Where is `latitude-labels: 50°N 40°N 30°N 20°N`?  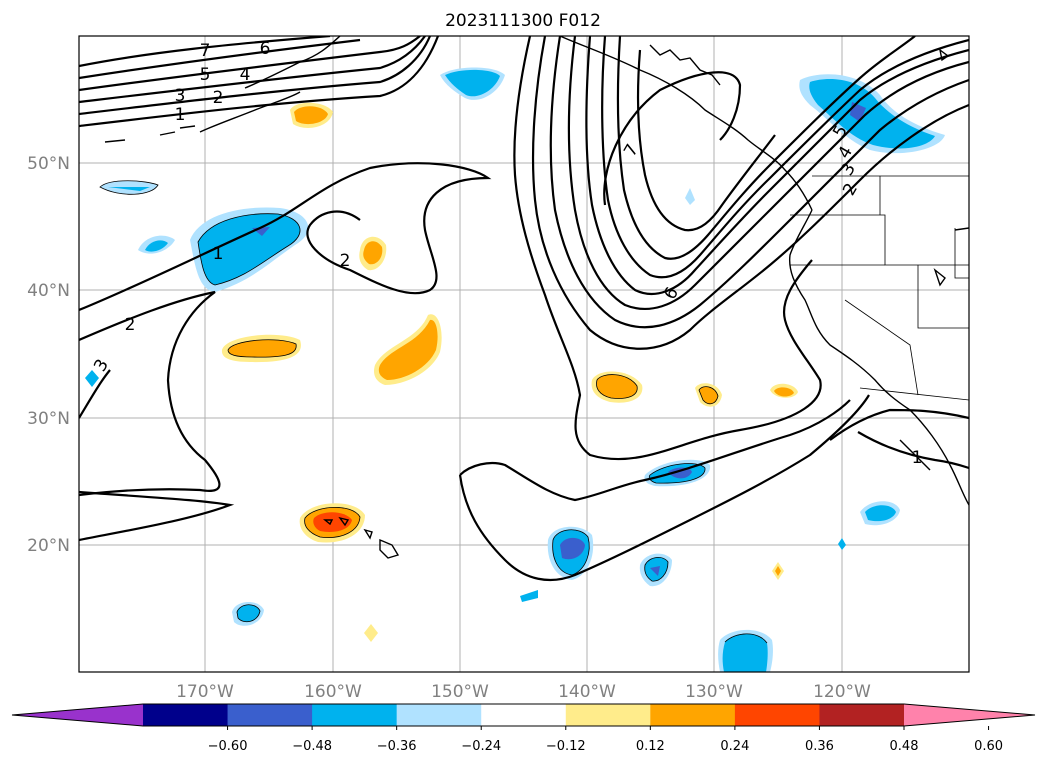
latitude-labels: 50°N 40°N 30°N 20°N is located at coordinates (48, 355).